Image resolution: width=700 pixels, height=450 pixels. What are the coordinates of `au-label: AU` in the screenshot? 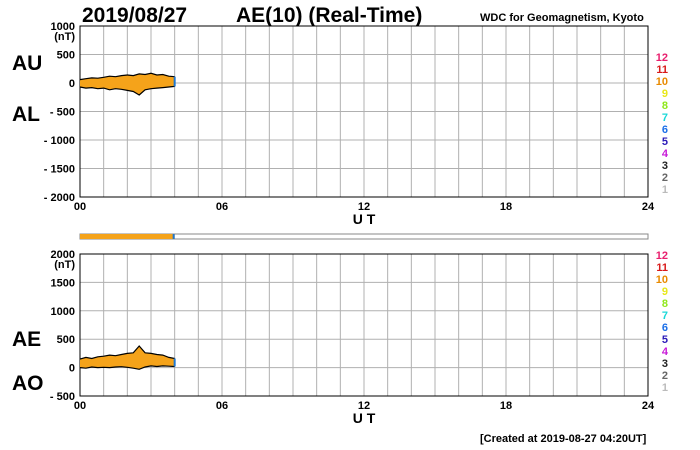 It's located at (27, 63).